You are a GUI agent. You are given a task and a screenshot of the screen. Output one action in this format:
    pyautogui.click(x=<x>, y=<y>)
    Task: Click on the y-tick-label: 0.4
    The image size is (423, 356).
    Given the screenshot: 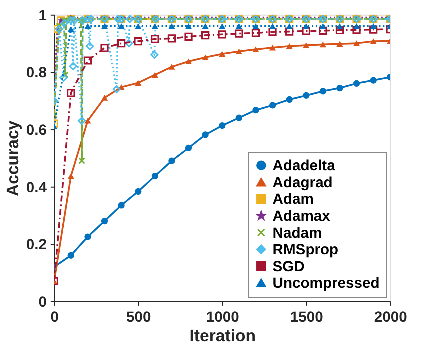 What is the action you would take?
    pyautogui.click(x=37, y=188)
    